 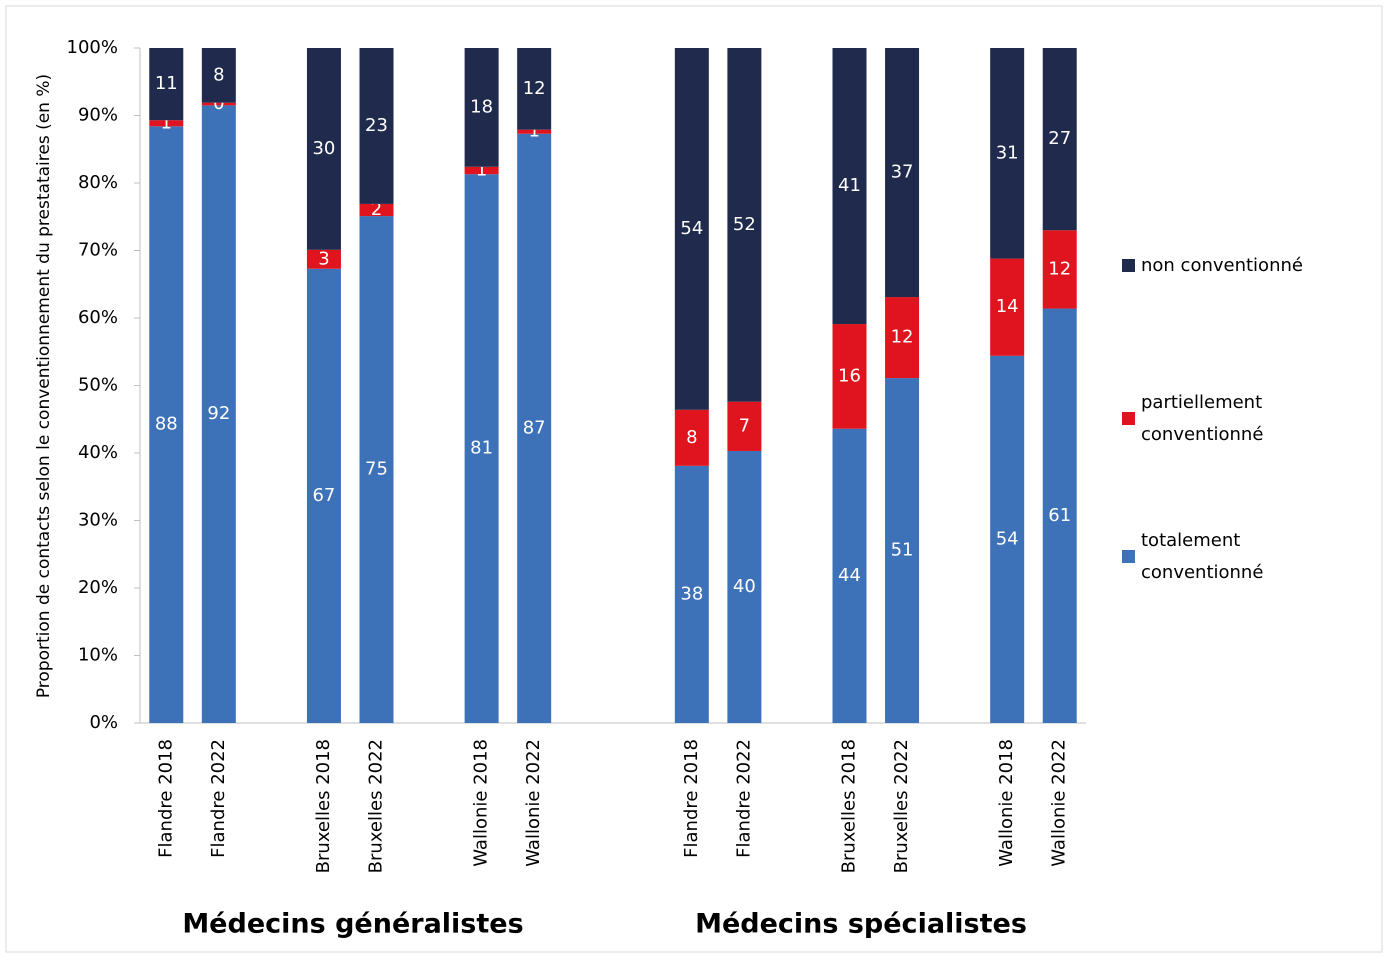 I want to click on data-label: 92, so click(x=218, y=413).